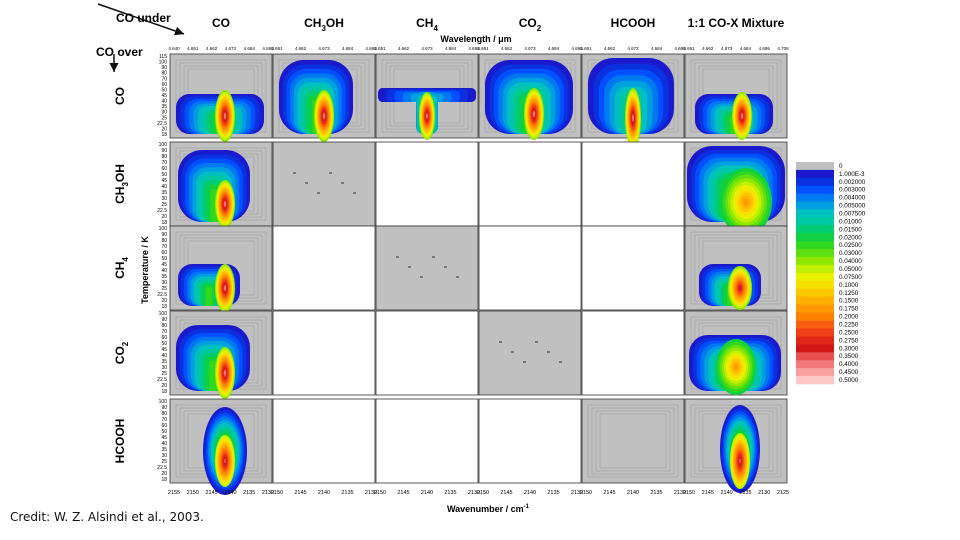 Image resolution: width=960 pixels, height=540 pixels. I want to click on row-header: CH3OH, so click(121, 184).